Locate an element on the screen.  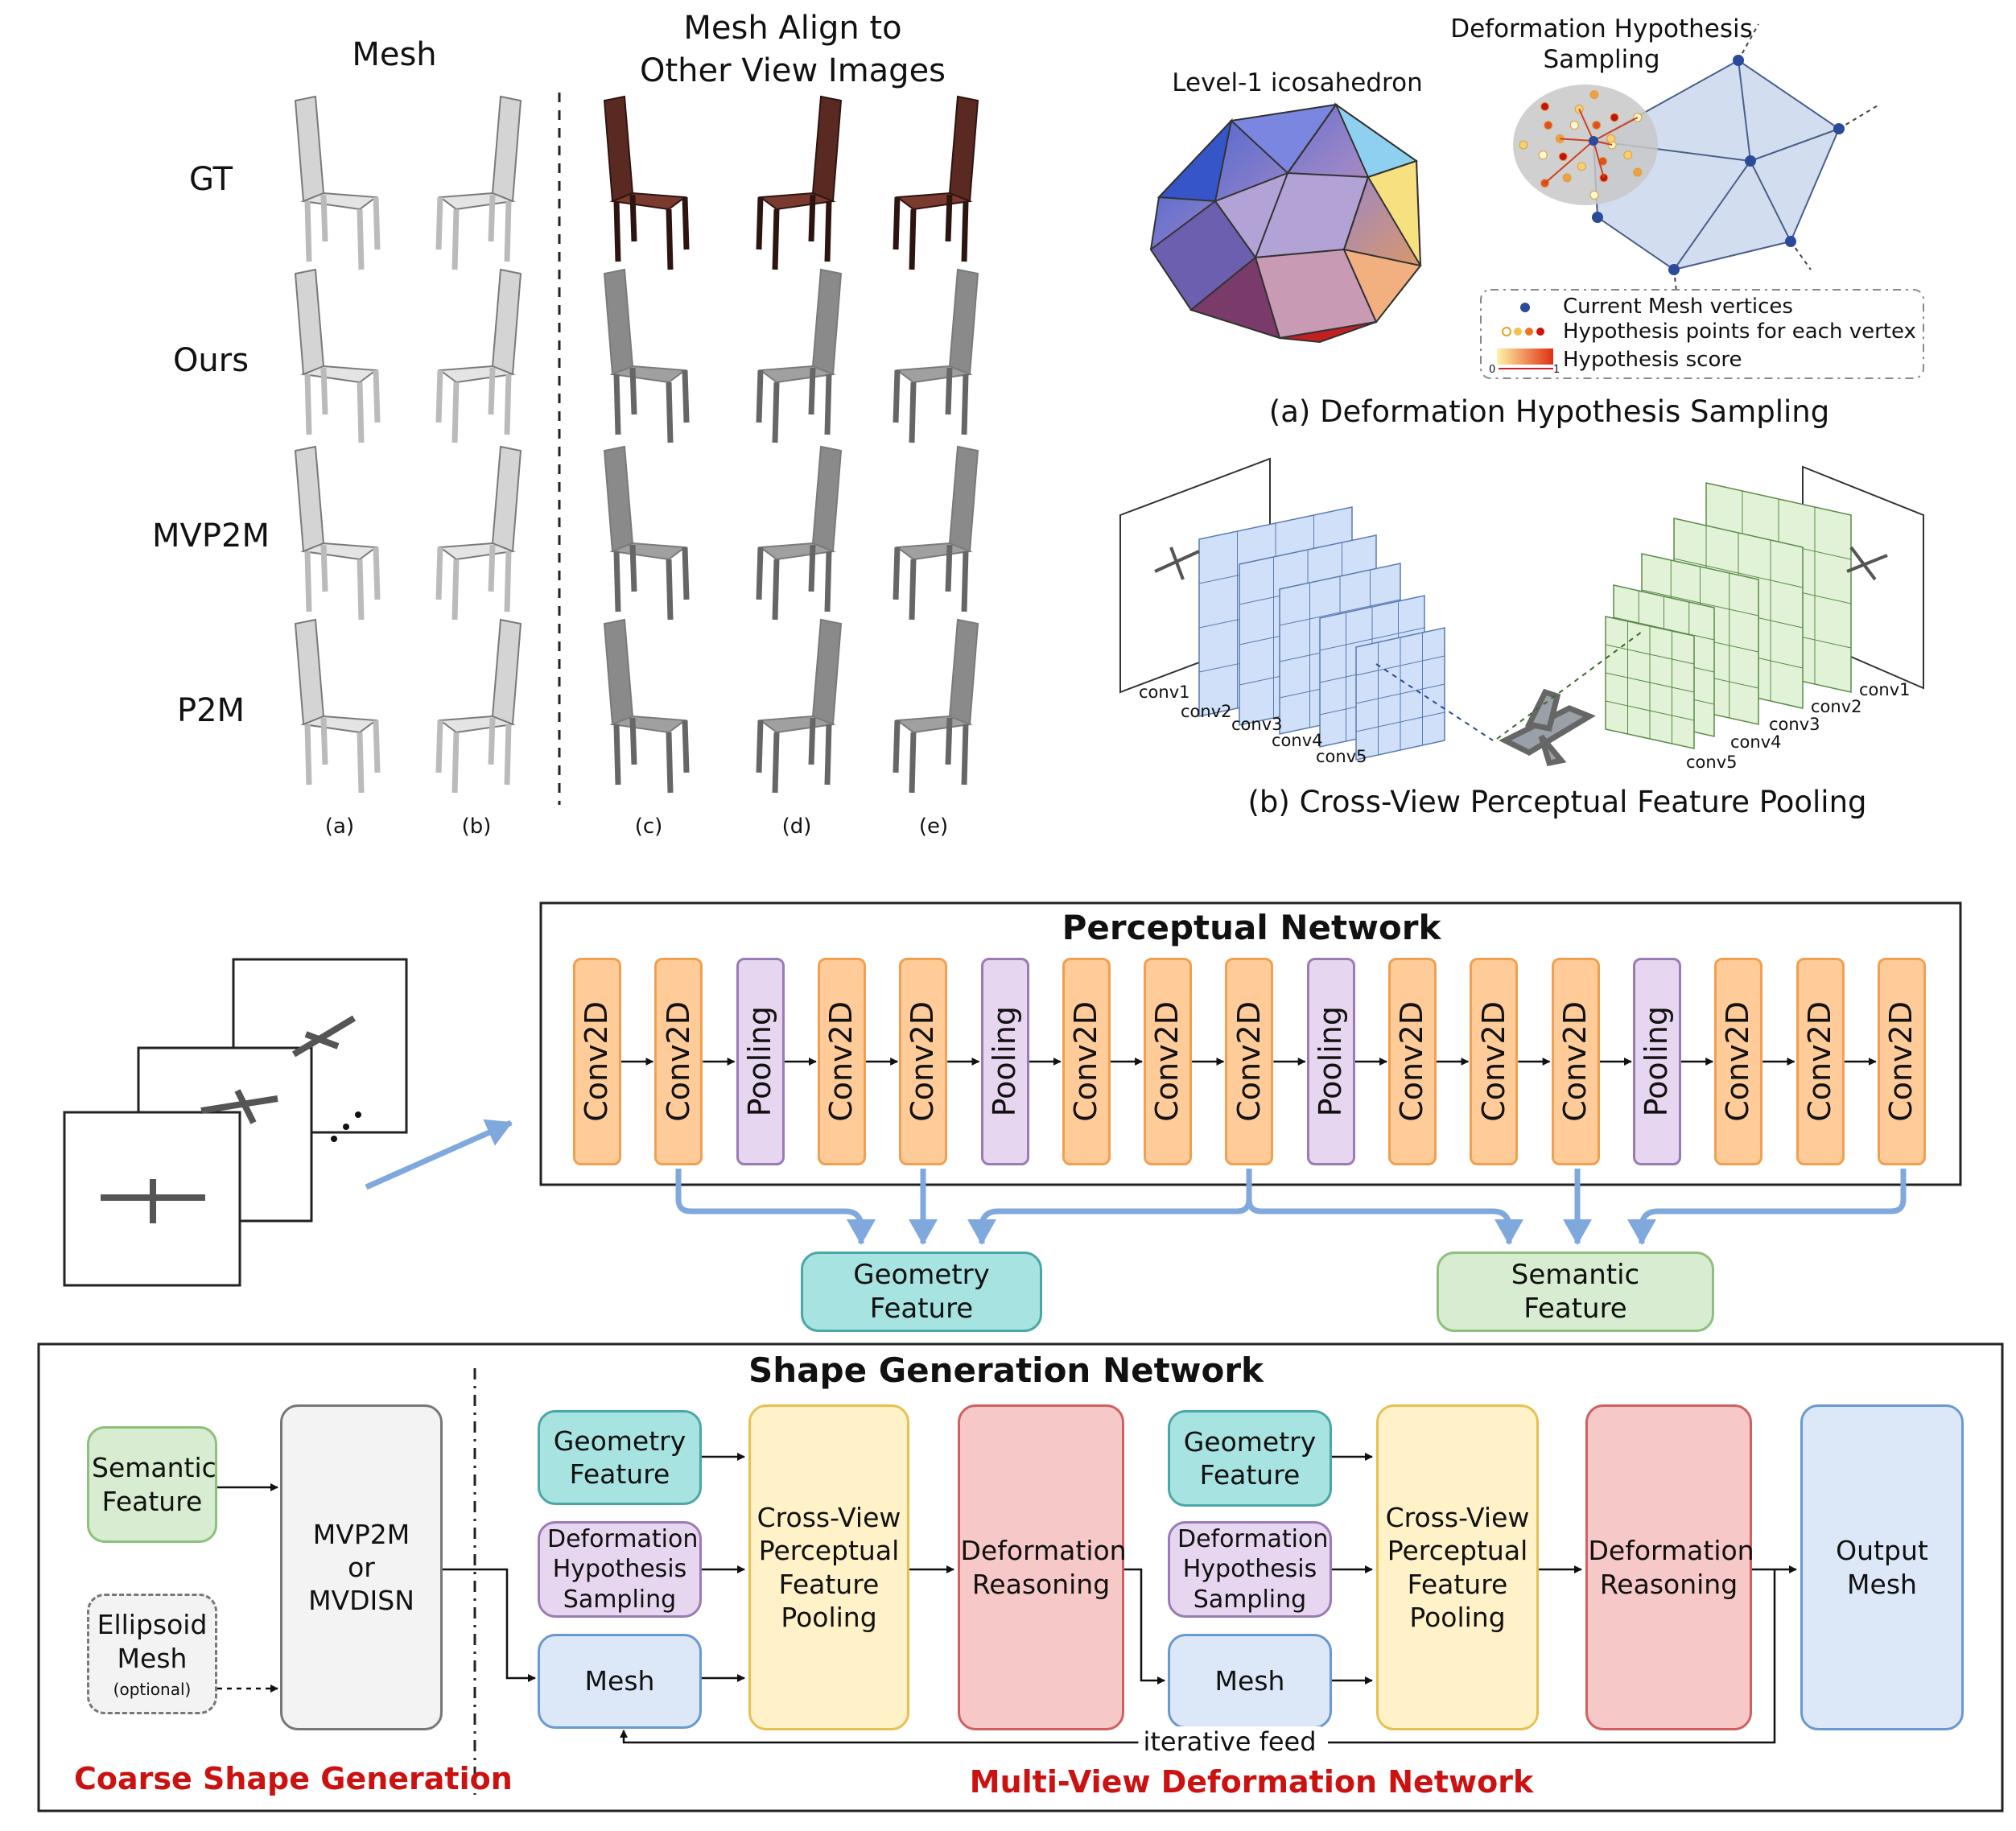
geometry-feature-1: Geometry Feature is located at coordinates (620, 1457).